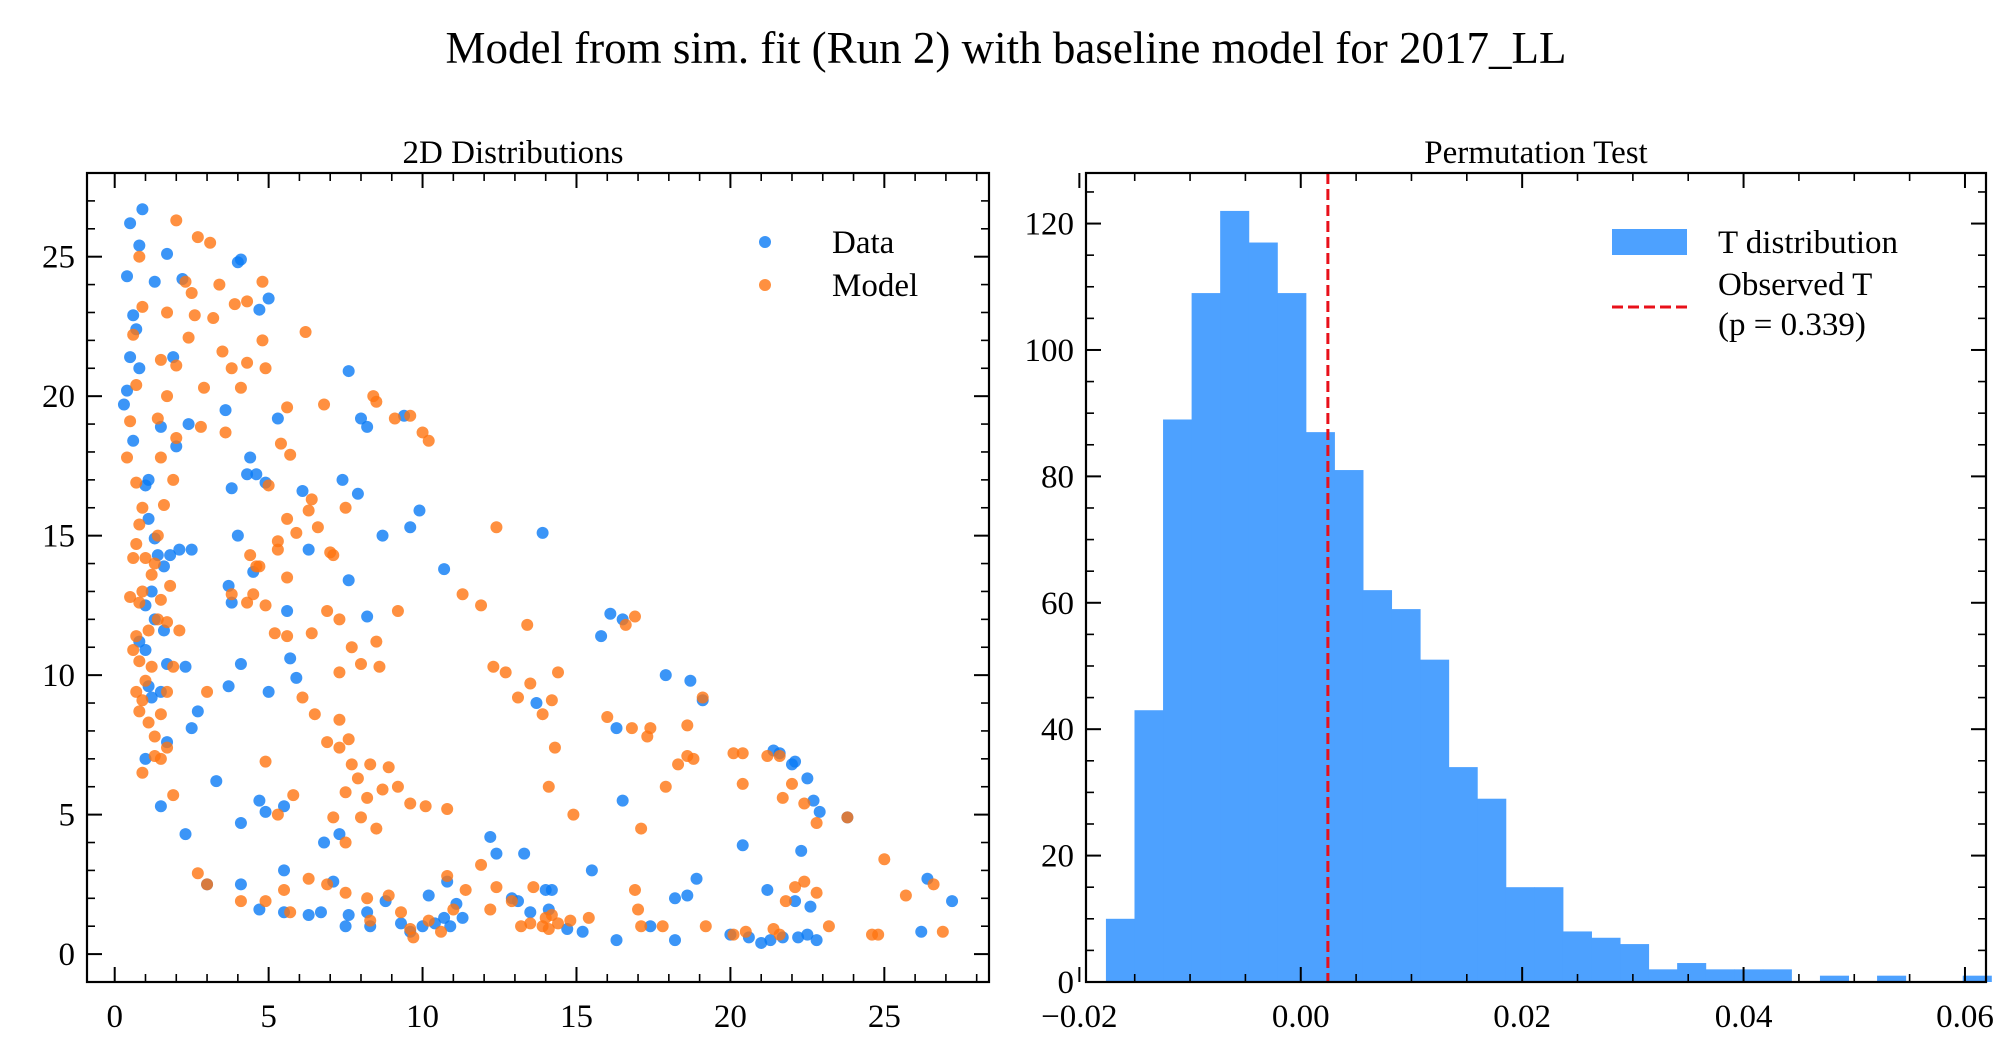 The image size is (2013, 1064). I want to click on y-tick-label: 10, so click(58, 676).